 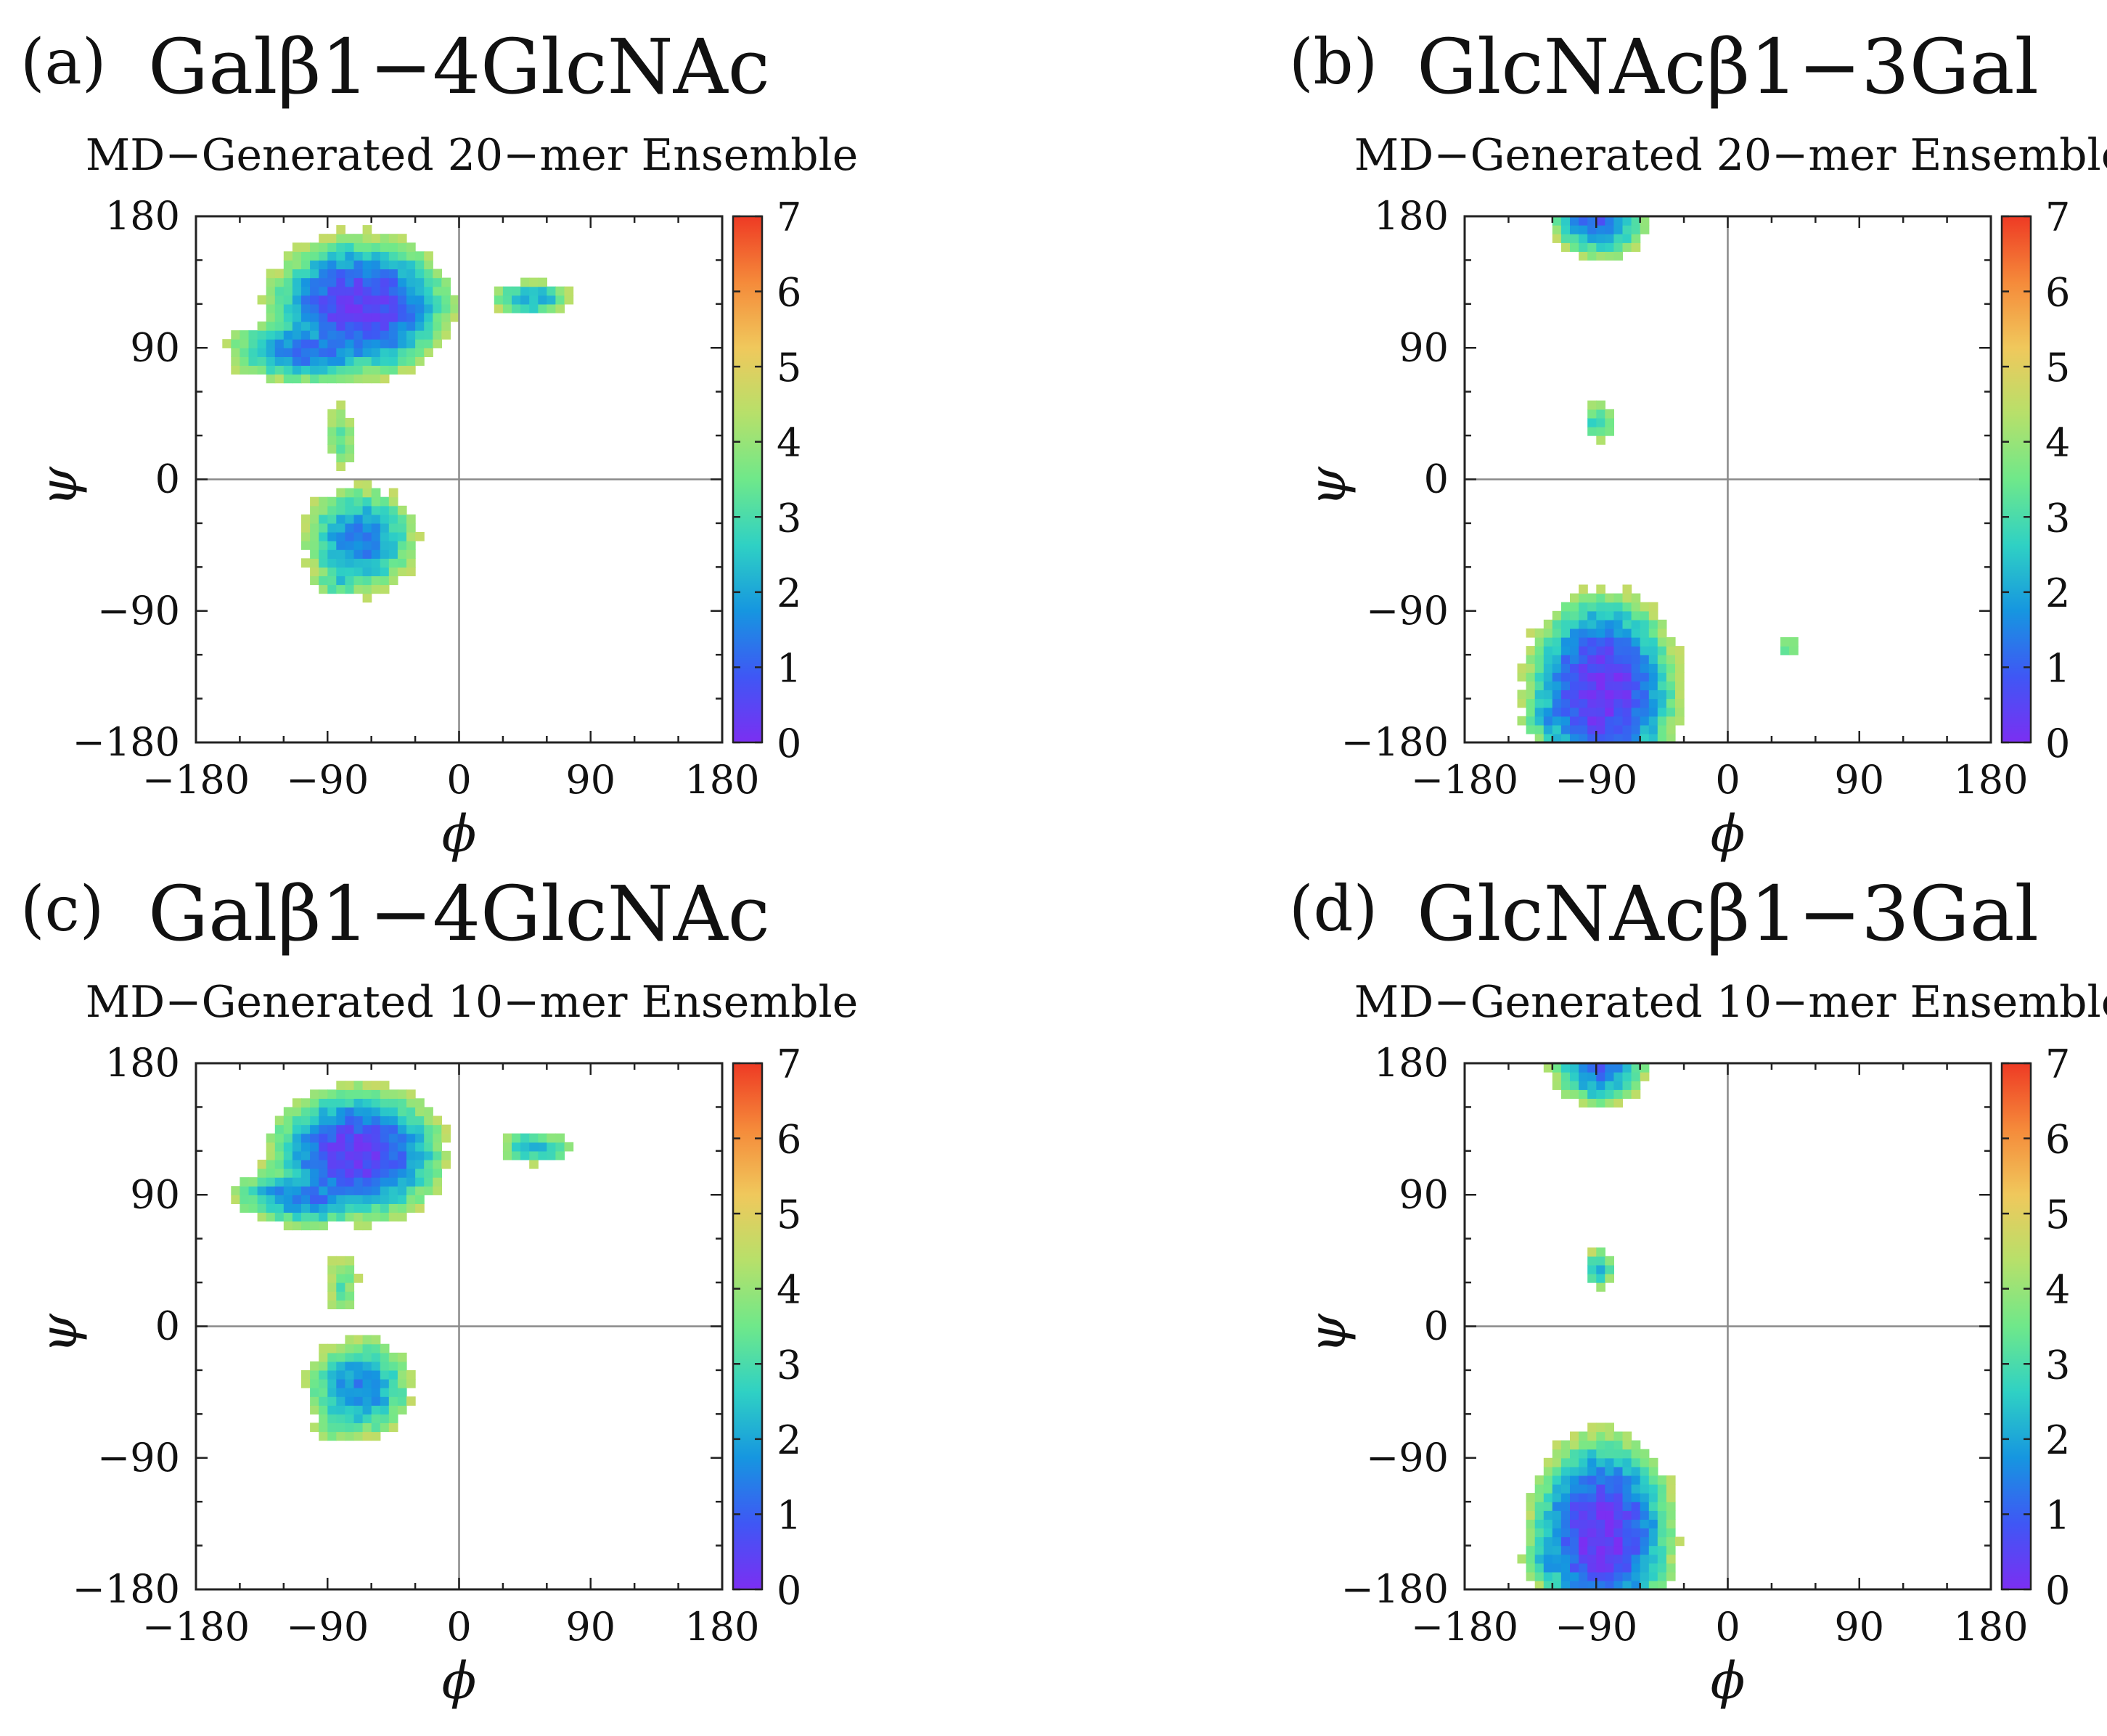 What do you see at coordinates (2057, 668) in the screenshot?
I see `colorbar-tick-label: 1` at bounding box center [2057, 668].